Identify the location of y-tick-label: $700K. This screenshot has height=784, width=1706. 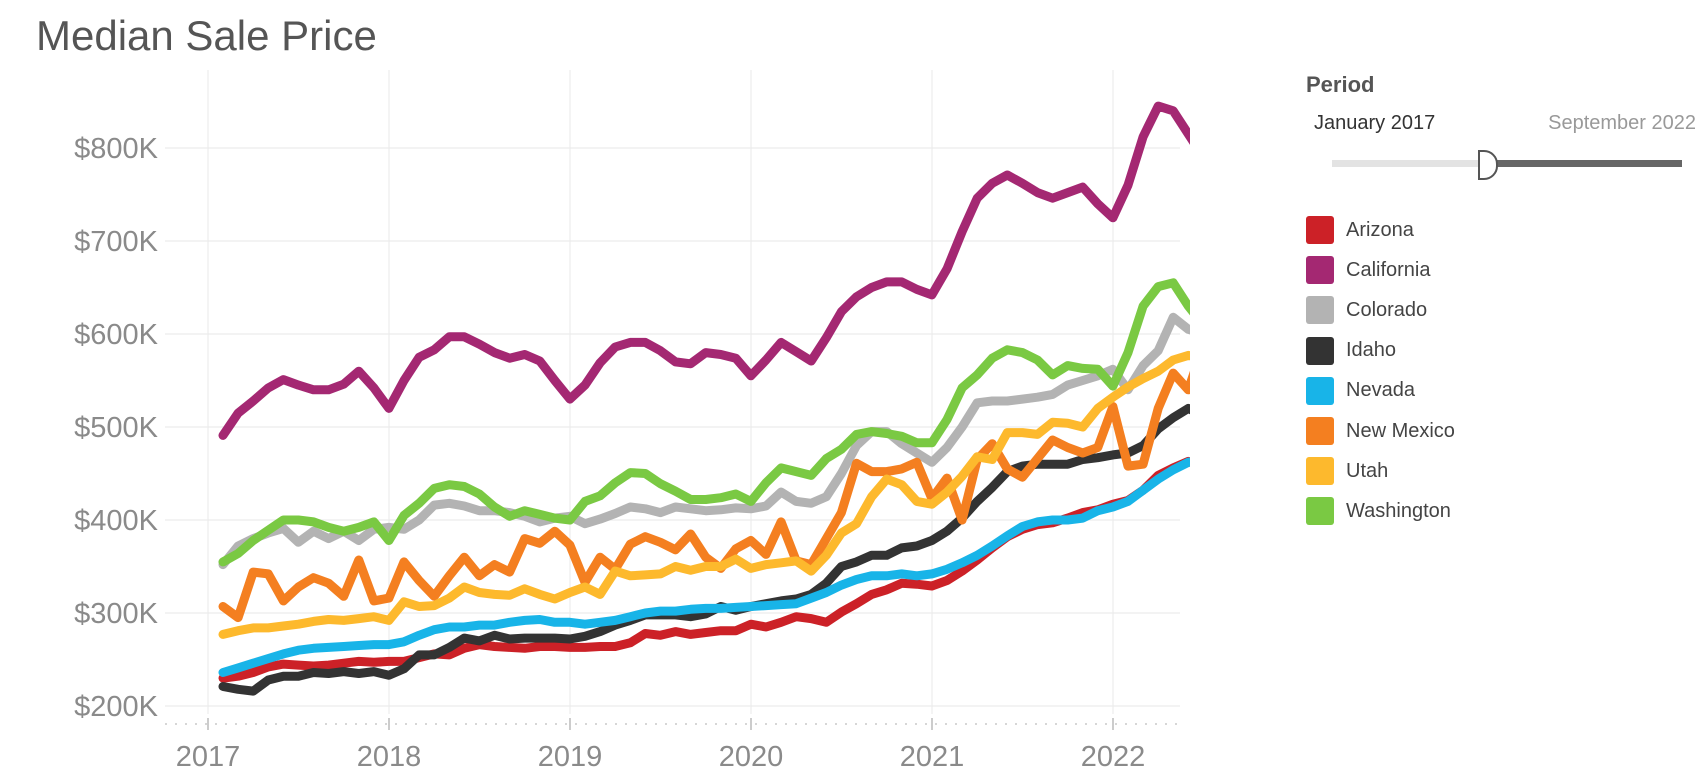
(116, 242).